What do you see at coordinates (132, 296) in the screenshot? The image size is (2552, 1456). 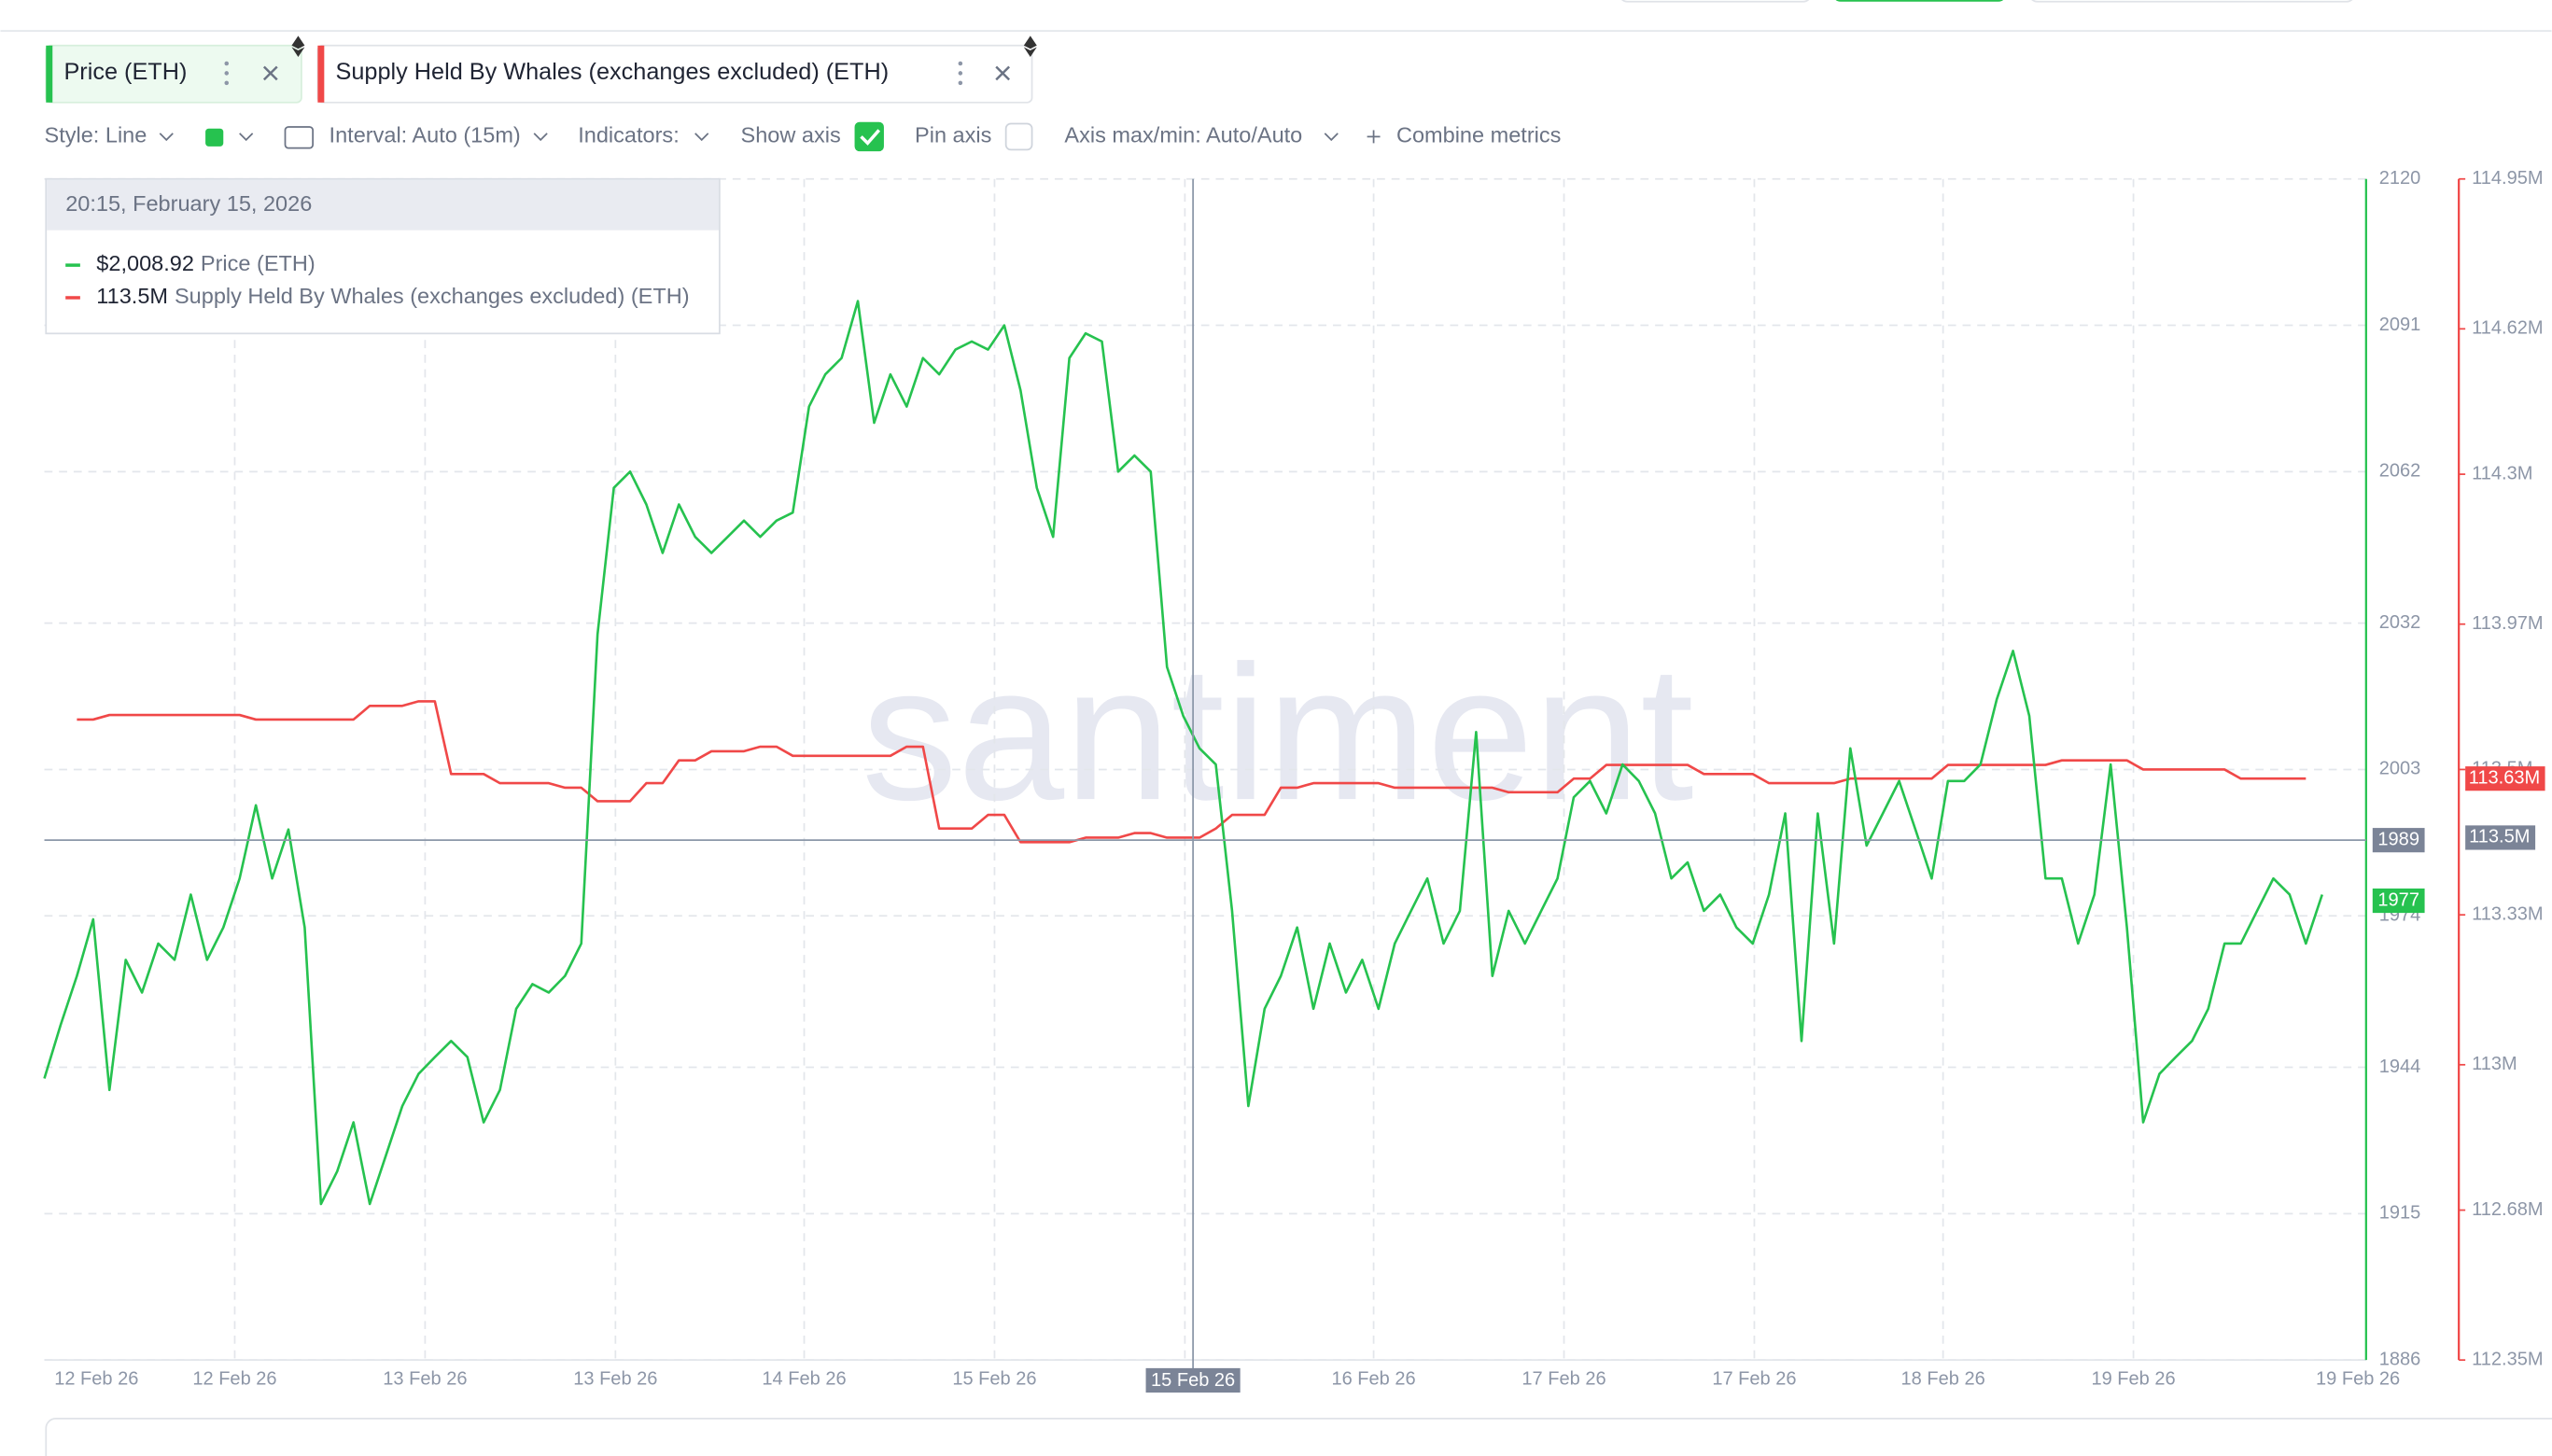 I see `tooltip-value: 113.5M` at bounding box center [132, 296].